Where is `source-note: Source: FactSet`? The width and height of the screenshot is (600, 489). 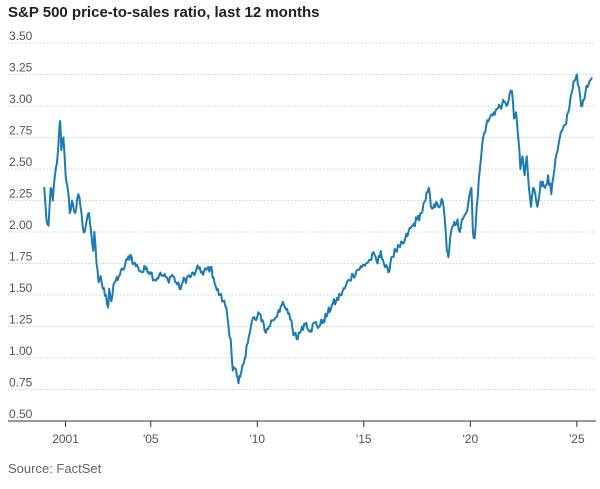
source-note: Source: FactSet is located at coordinates (55, 468).